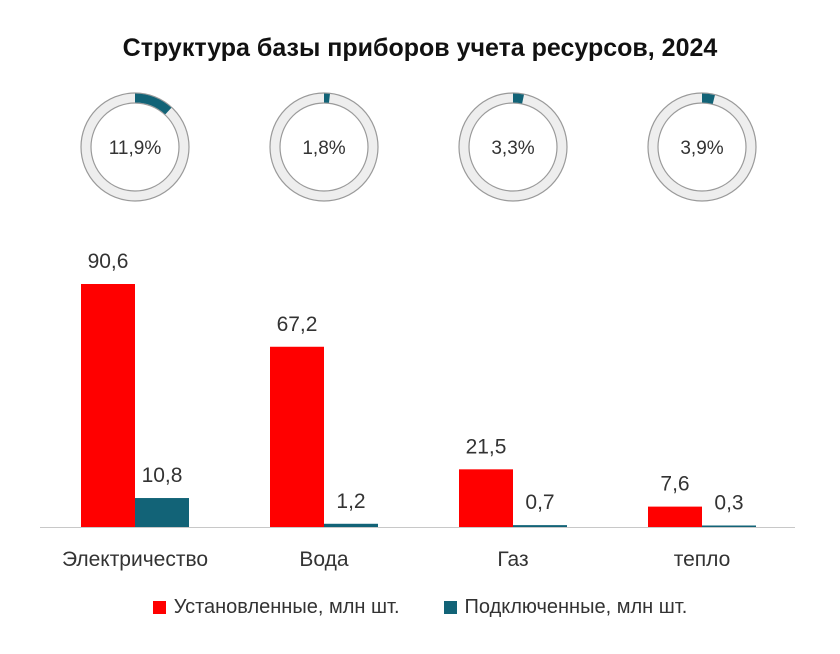 The width and height of the screenshot is (840, 654). I want to click on legend-swatch-installed, so click(159, 607).